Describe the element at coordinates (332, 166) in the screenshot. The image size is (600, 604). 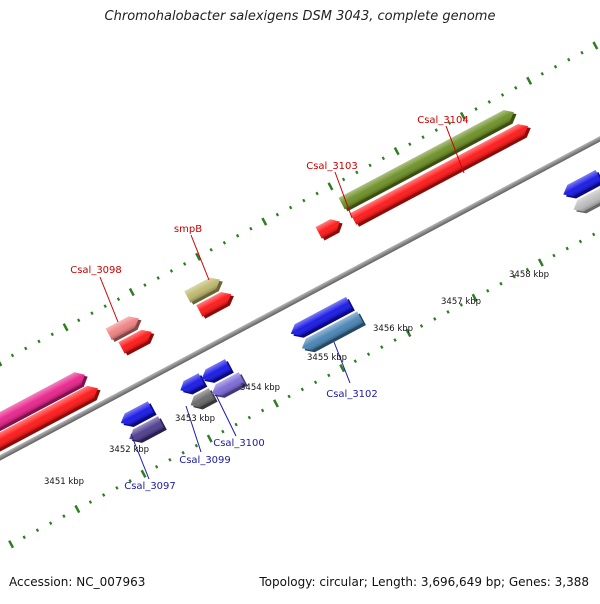
I see `gene-label-csal-3103: Csal_3103` at that location.